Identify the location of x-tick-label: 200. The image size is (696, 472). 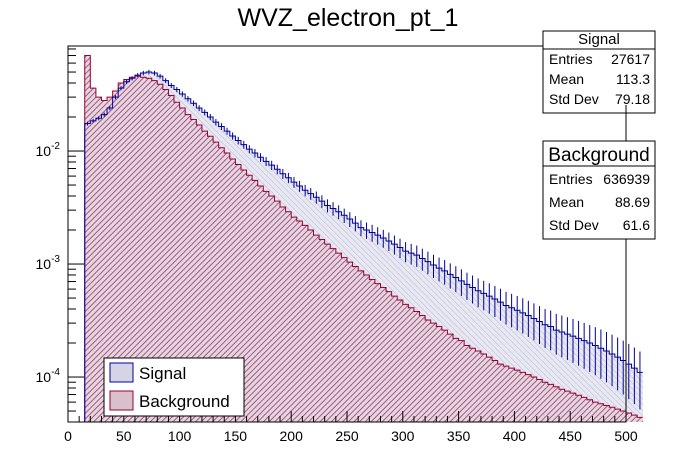
(292, 436).